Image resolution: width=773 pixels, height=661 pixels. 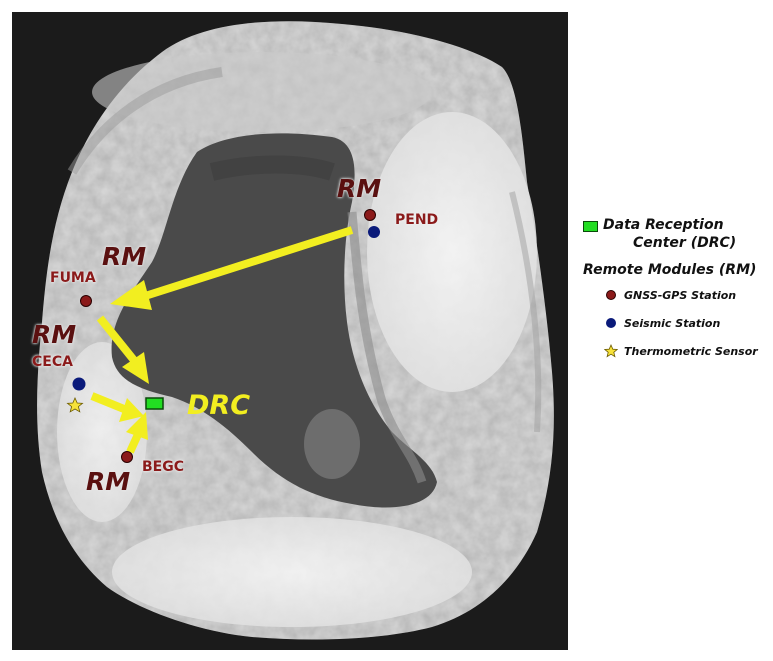 What do you see at coordinates (73, 278) in the screenshot?
I see `station-label-fuma: FUMA` at bounding box center [73, 278].